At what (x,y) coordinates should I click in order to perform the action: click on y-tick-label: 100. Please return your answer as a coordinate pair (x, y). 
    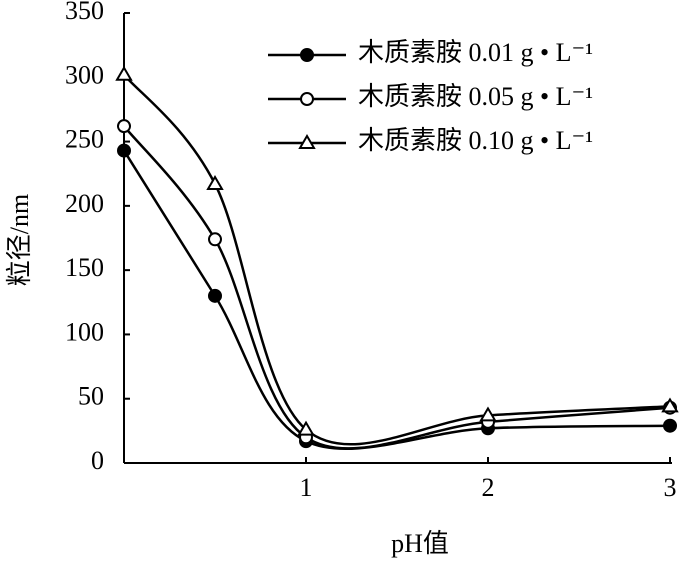
    Looking at the image, I should click on (84, 331).